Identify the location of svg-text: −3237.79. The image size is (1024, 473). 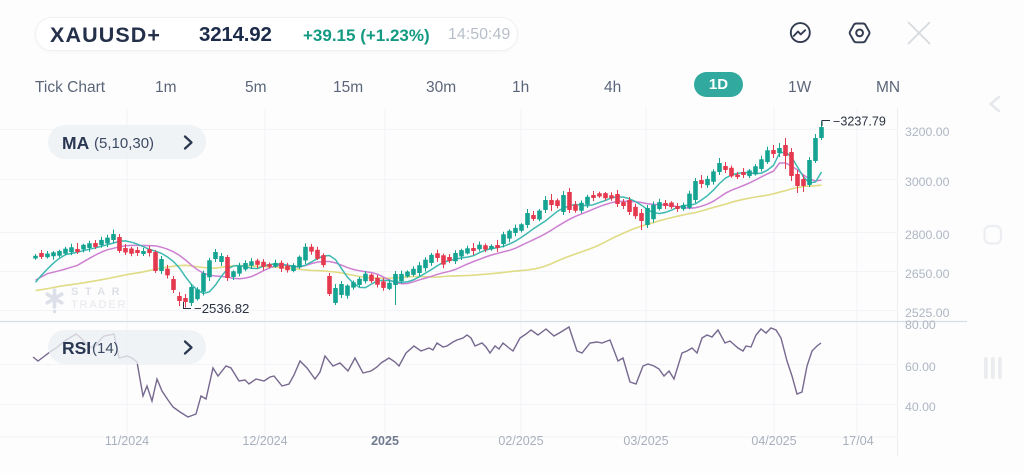
(859, 122).